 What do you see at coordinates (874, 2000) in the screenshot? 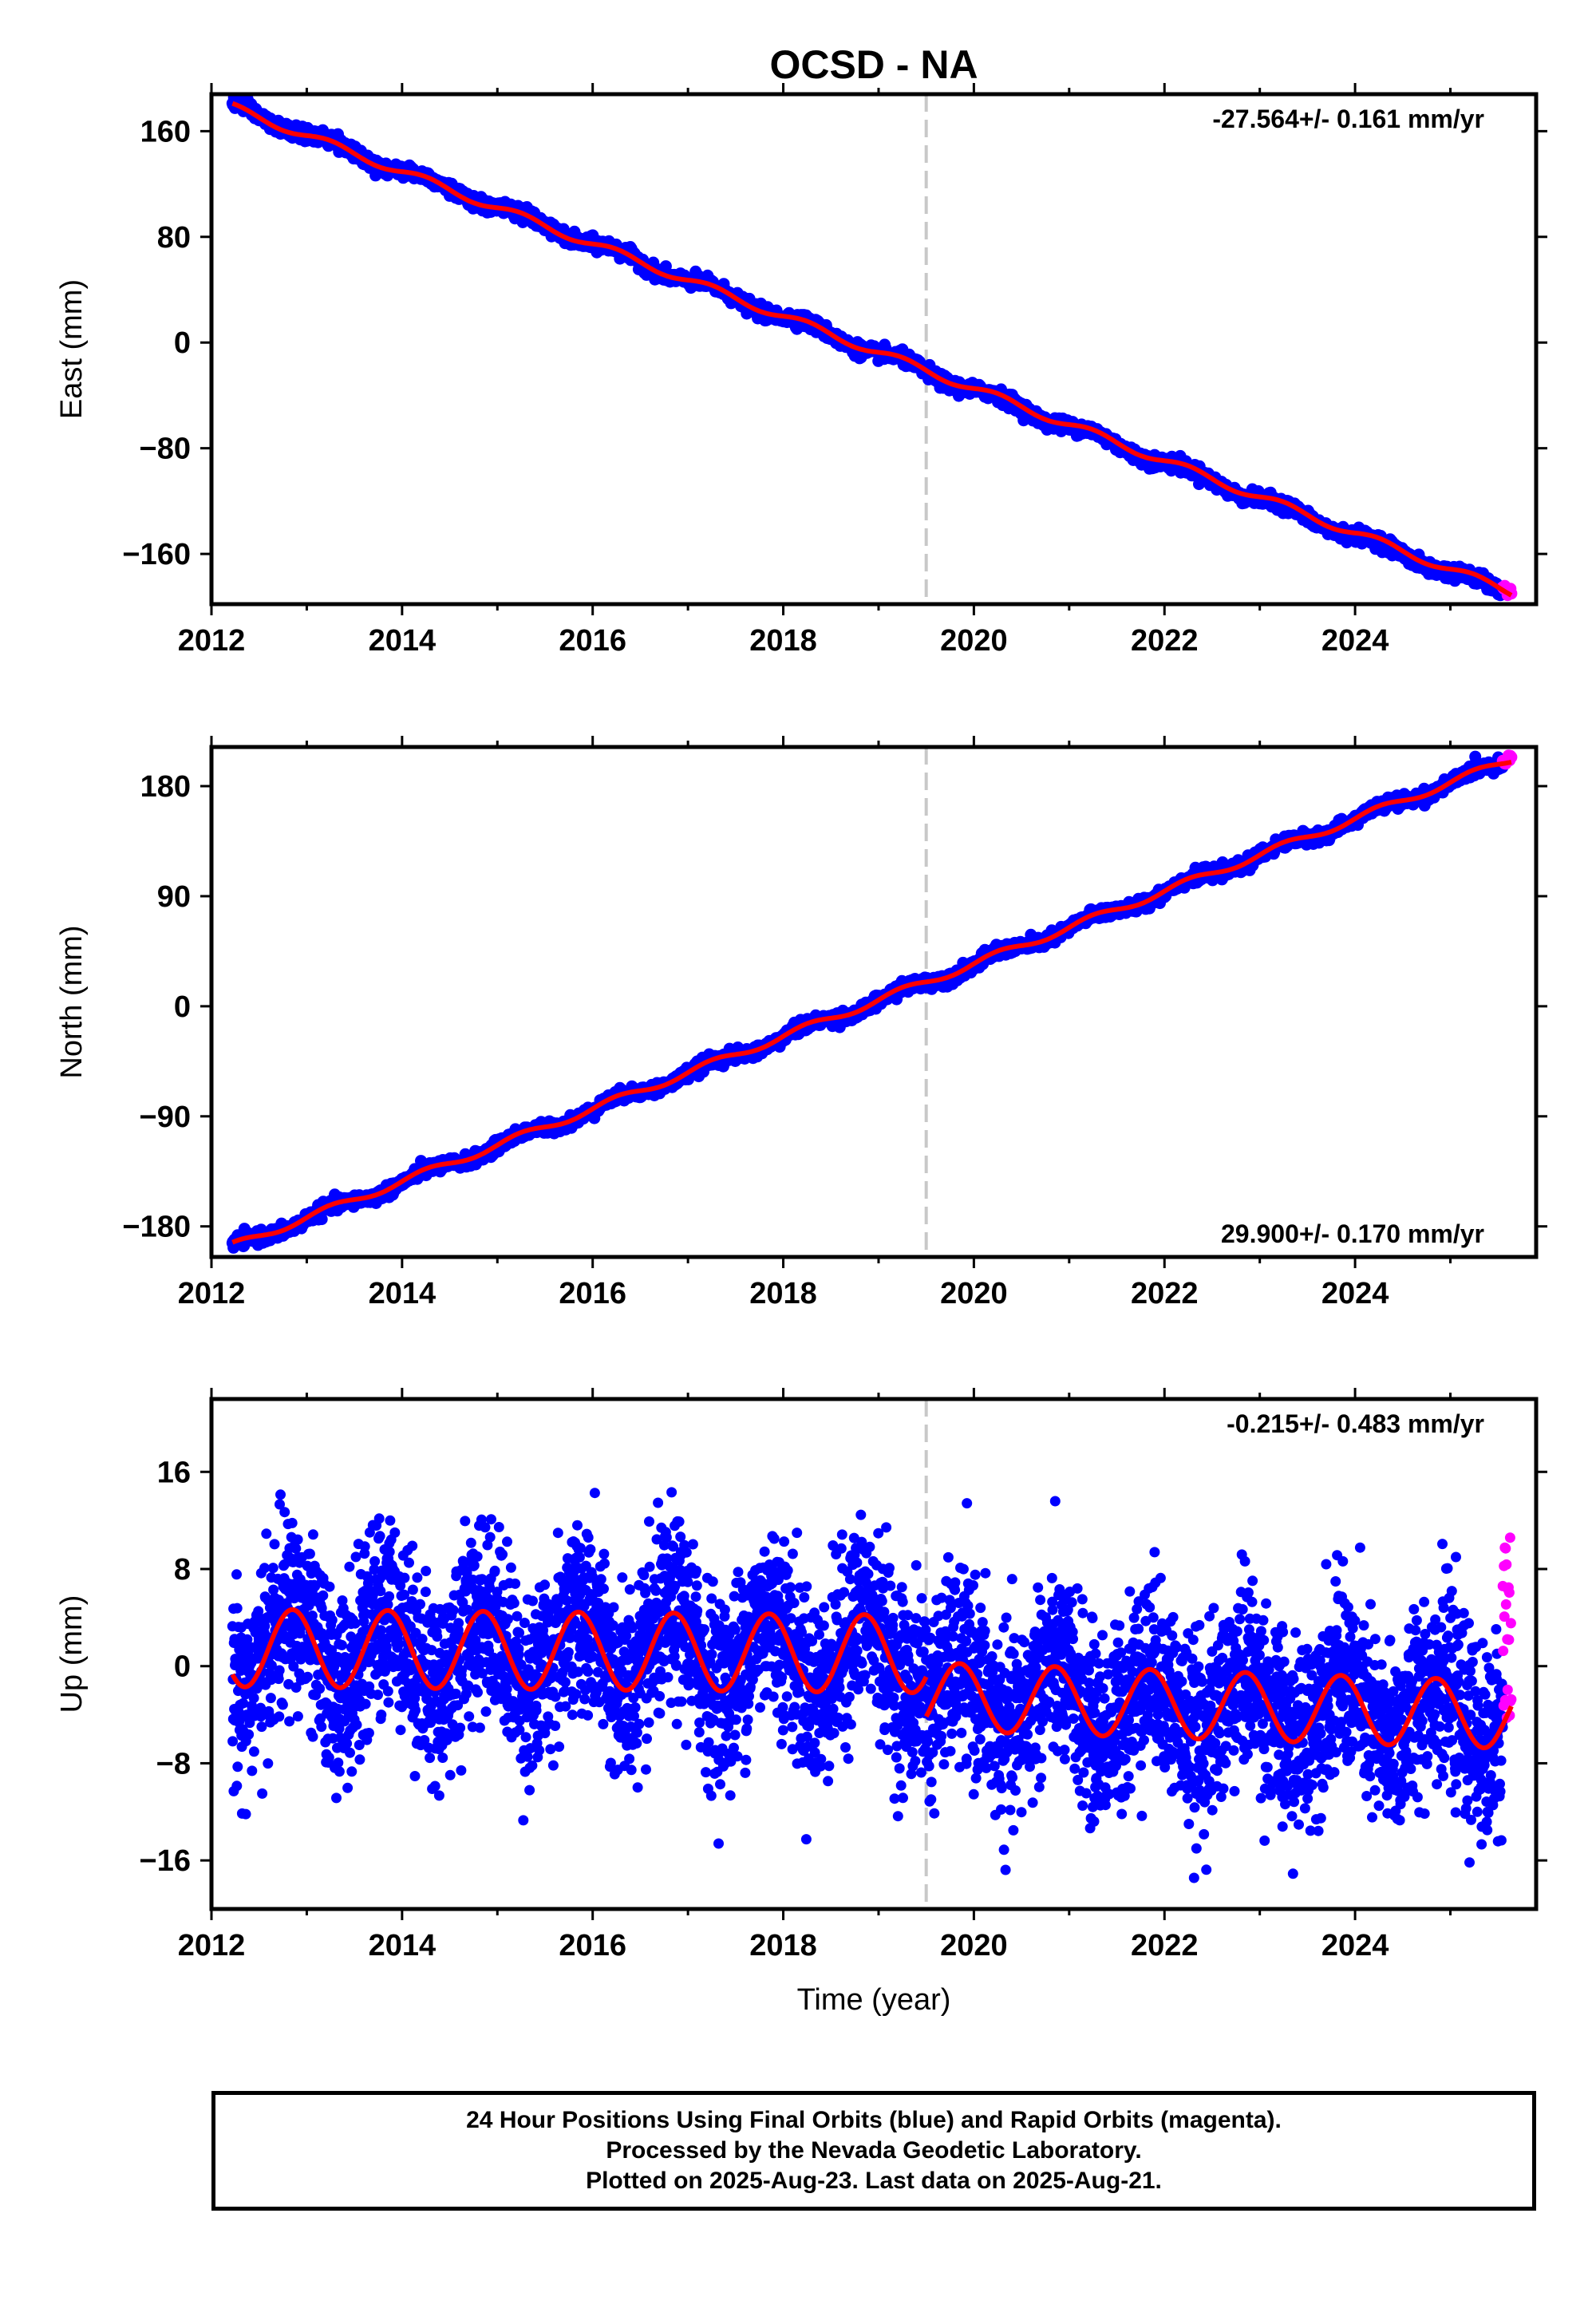
I see `x-axis-label: Time (year)` at bounding box center [874, 2000].